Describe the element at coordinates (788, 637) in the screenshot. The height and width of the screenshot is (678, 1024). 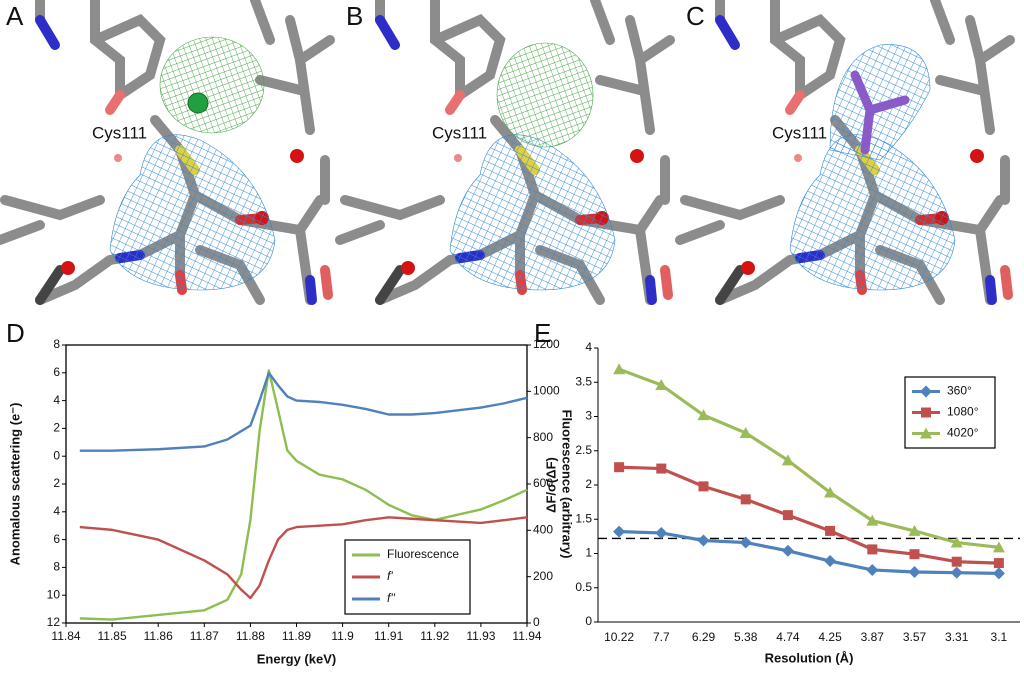
I see `x-tick-label: 4.74` at that location.